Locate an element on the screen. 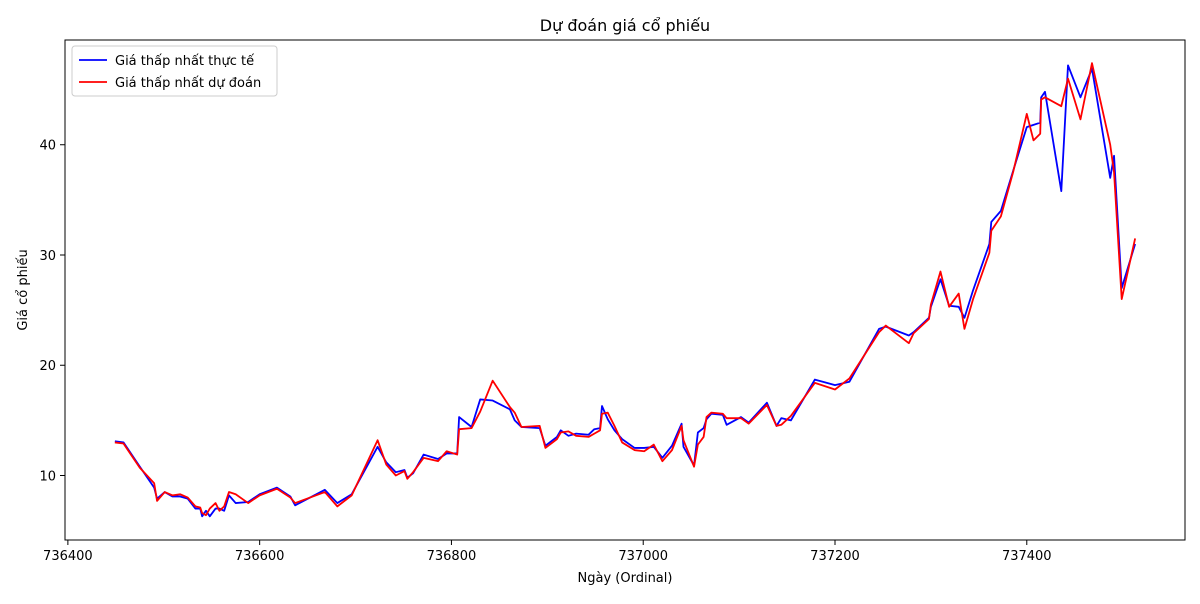 The height and width of the screenshot is (604, 1200). y-tick-label: 30 is located at coordinates (47, 256).